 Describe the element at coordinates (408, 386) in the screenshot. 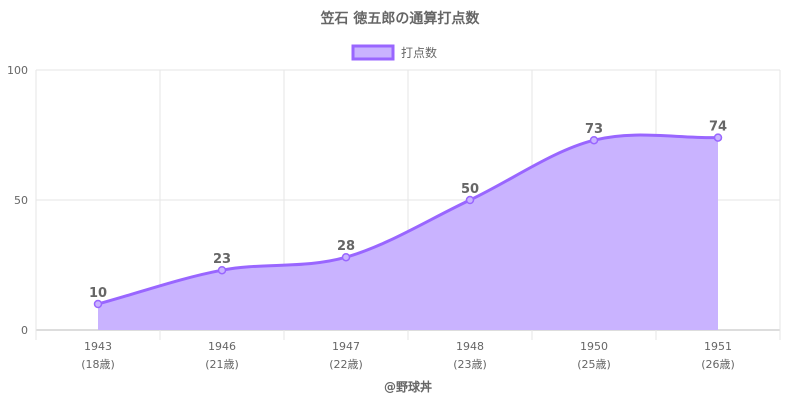

I see `credit-text: @野球丼` at that location.